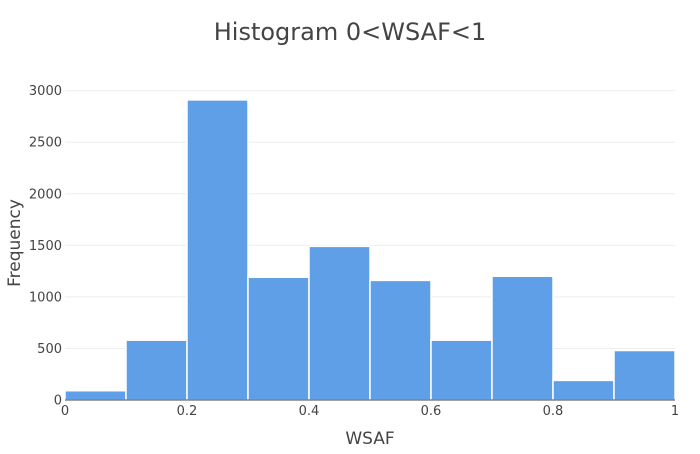  I want to click on x-tick-label: 0.4, so click(309, 411).